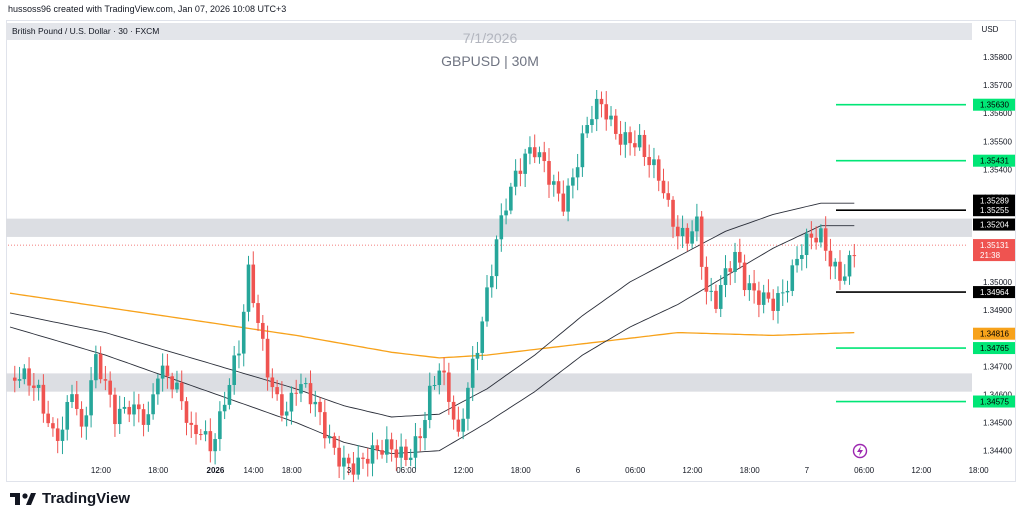  I want to click on x-axis-tick: 2026, so click(216, 470).